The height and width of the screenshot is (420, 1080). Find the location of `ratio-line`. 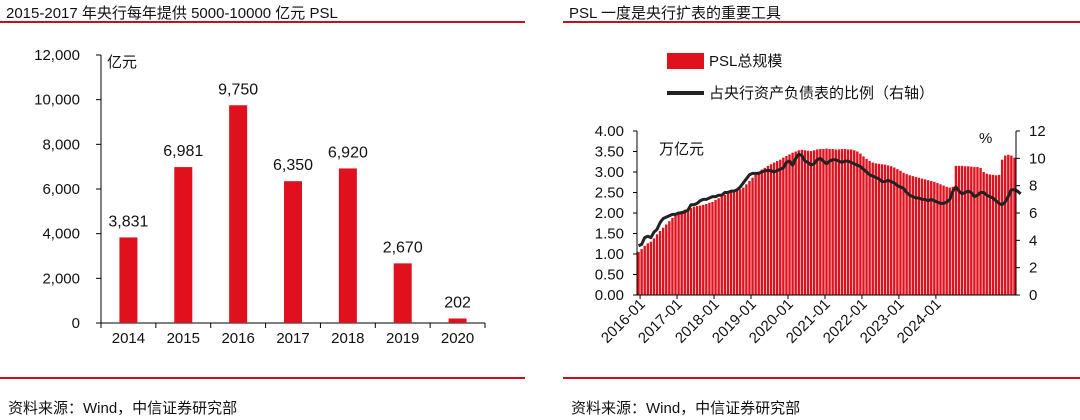

ratio-line is located at coordinates (829, 200).